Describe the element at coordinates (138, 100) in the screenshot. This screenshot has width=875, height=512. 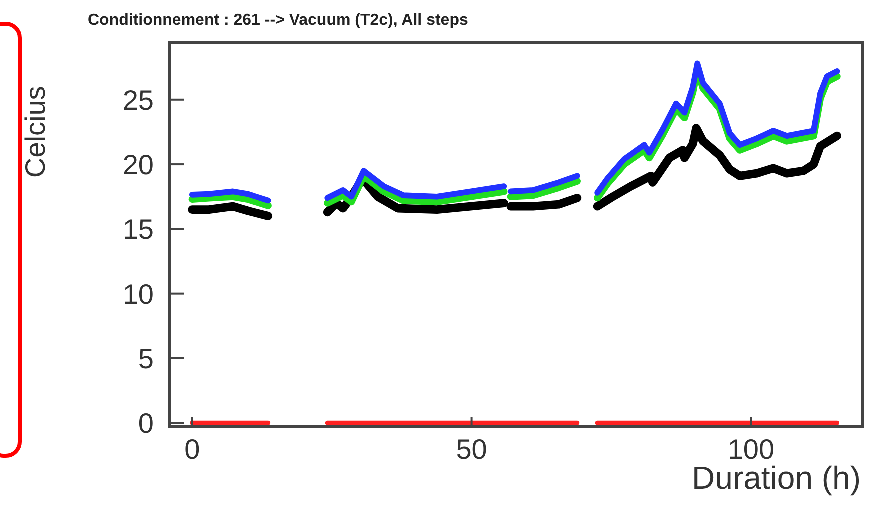
I see `y-tick-label: 25` at that location.